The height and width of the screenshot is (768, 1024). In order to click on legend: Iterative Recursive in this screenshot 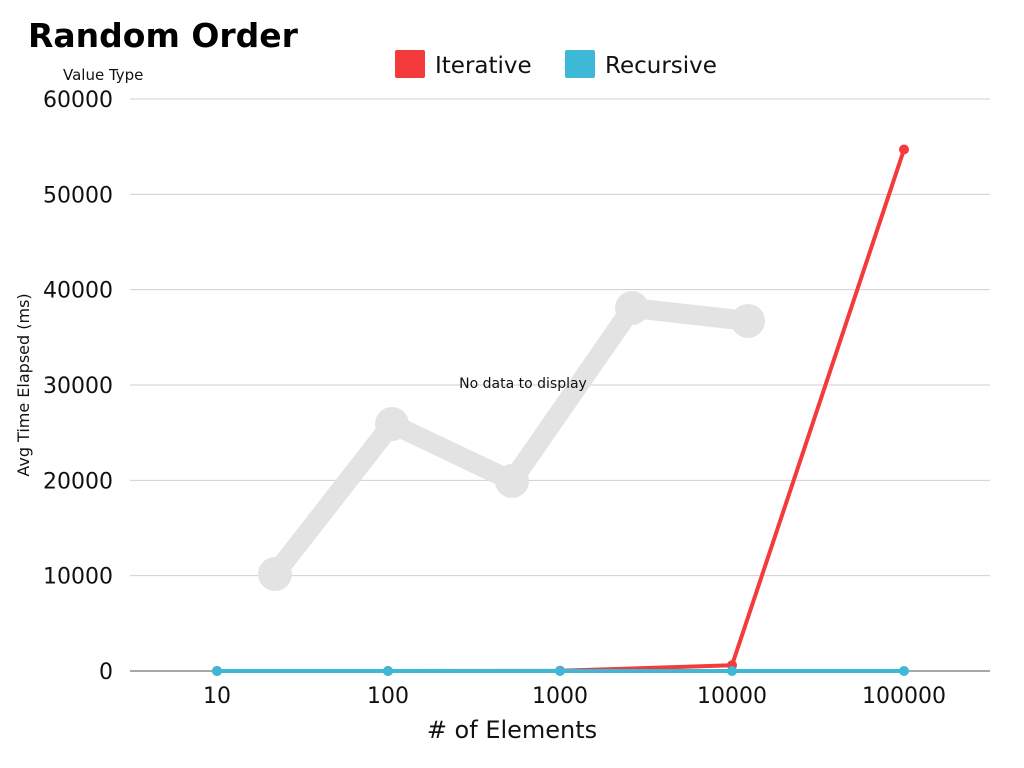, I will do `click(556, 64)`.